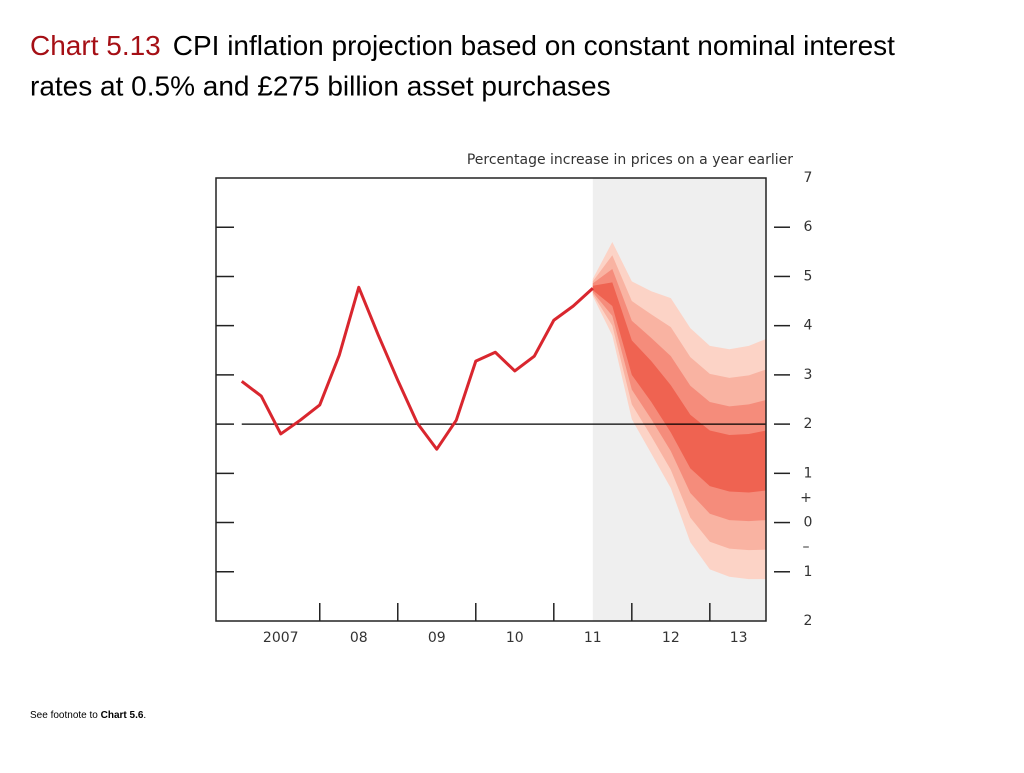 The image size is (1024, 773). What do you see at coordinates (95, 45) in the screenshot?
I see `title-number: Chart 5.13` at bounding box center [95, 45].